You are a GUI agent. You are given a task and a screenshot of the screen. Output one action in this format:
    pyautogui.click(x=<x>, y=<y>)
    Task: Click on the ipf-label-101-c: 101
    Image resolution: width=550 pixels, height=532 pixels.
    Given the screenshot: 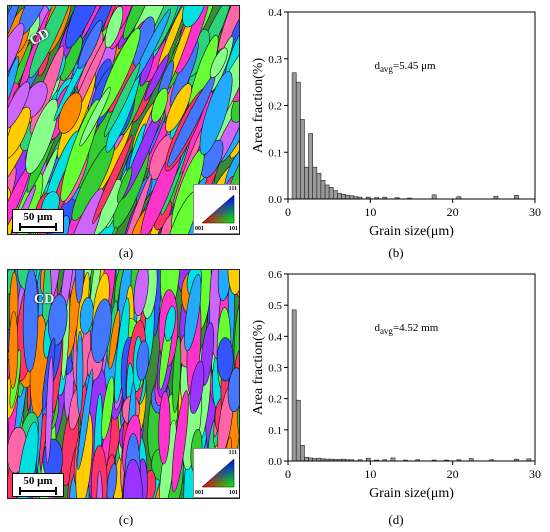 What is the action you would take?
    pyautogui.click(x=233, y=493)
    